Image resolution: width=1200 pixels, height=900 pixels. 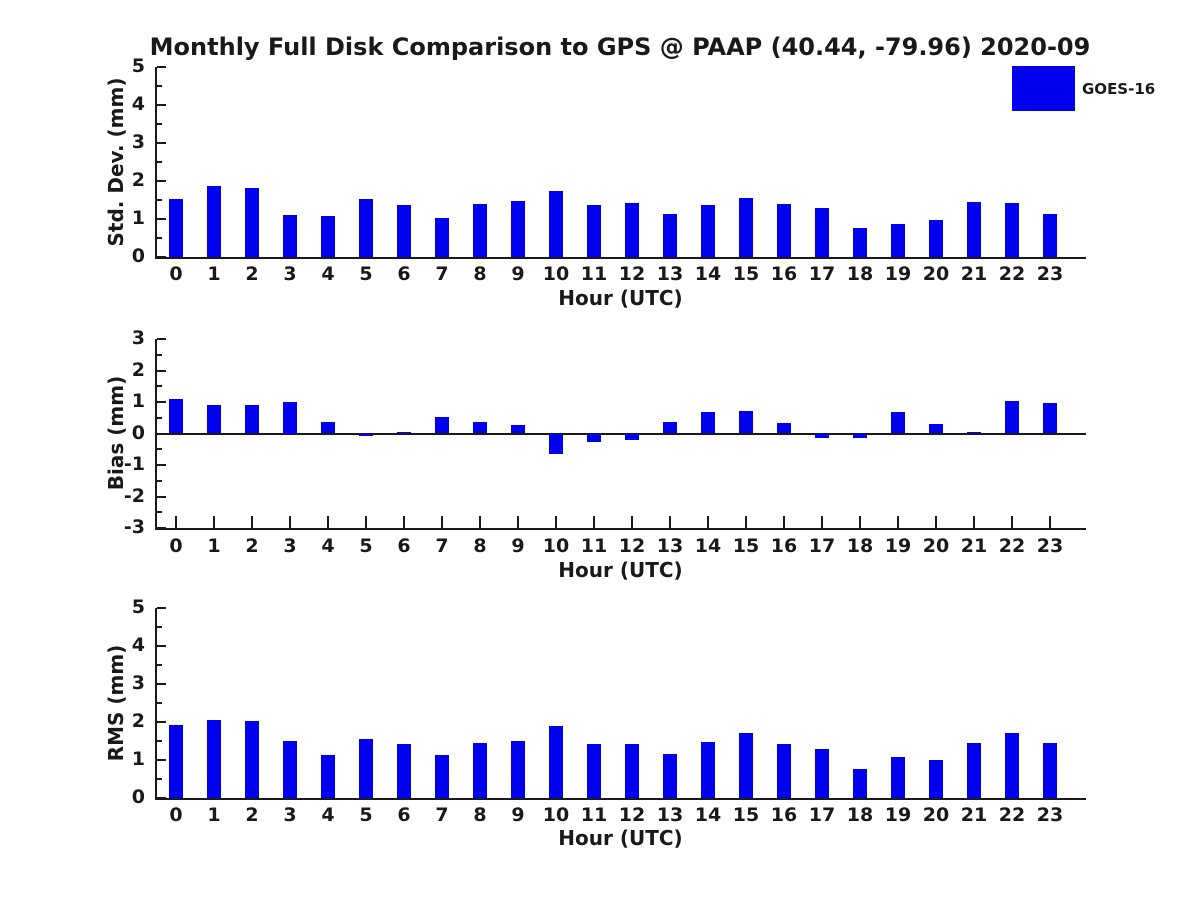 I want to click on x-tick-label-bias-23: 23, so click(x=1050, y=546).